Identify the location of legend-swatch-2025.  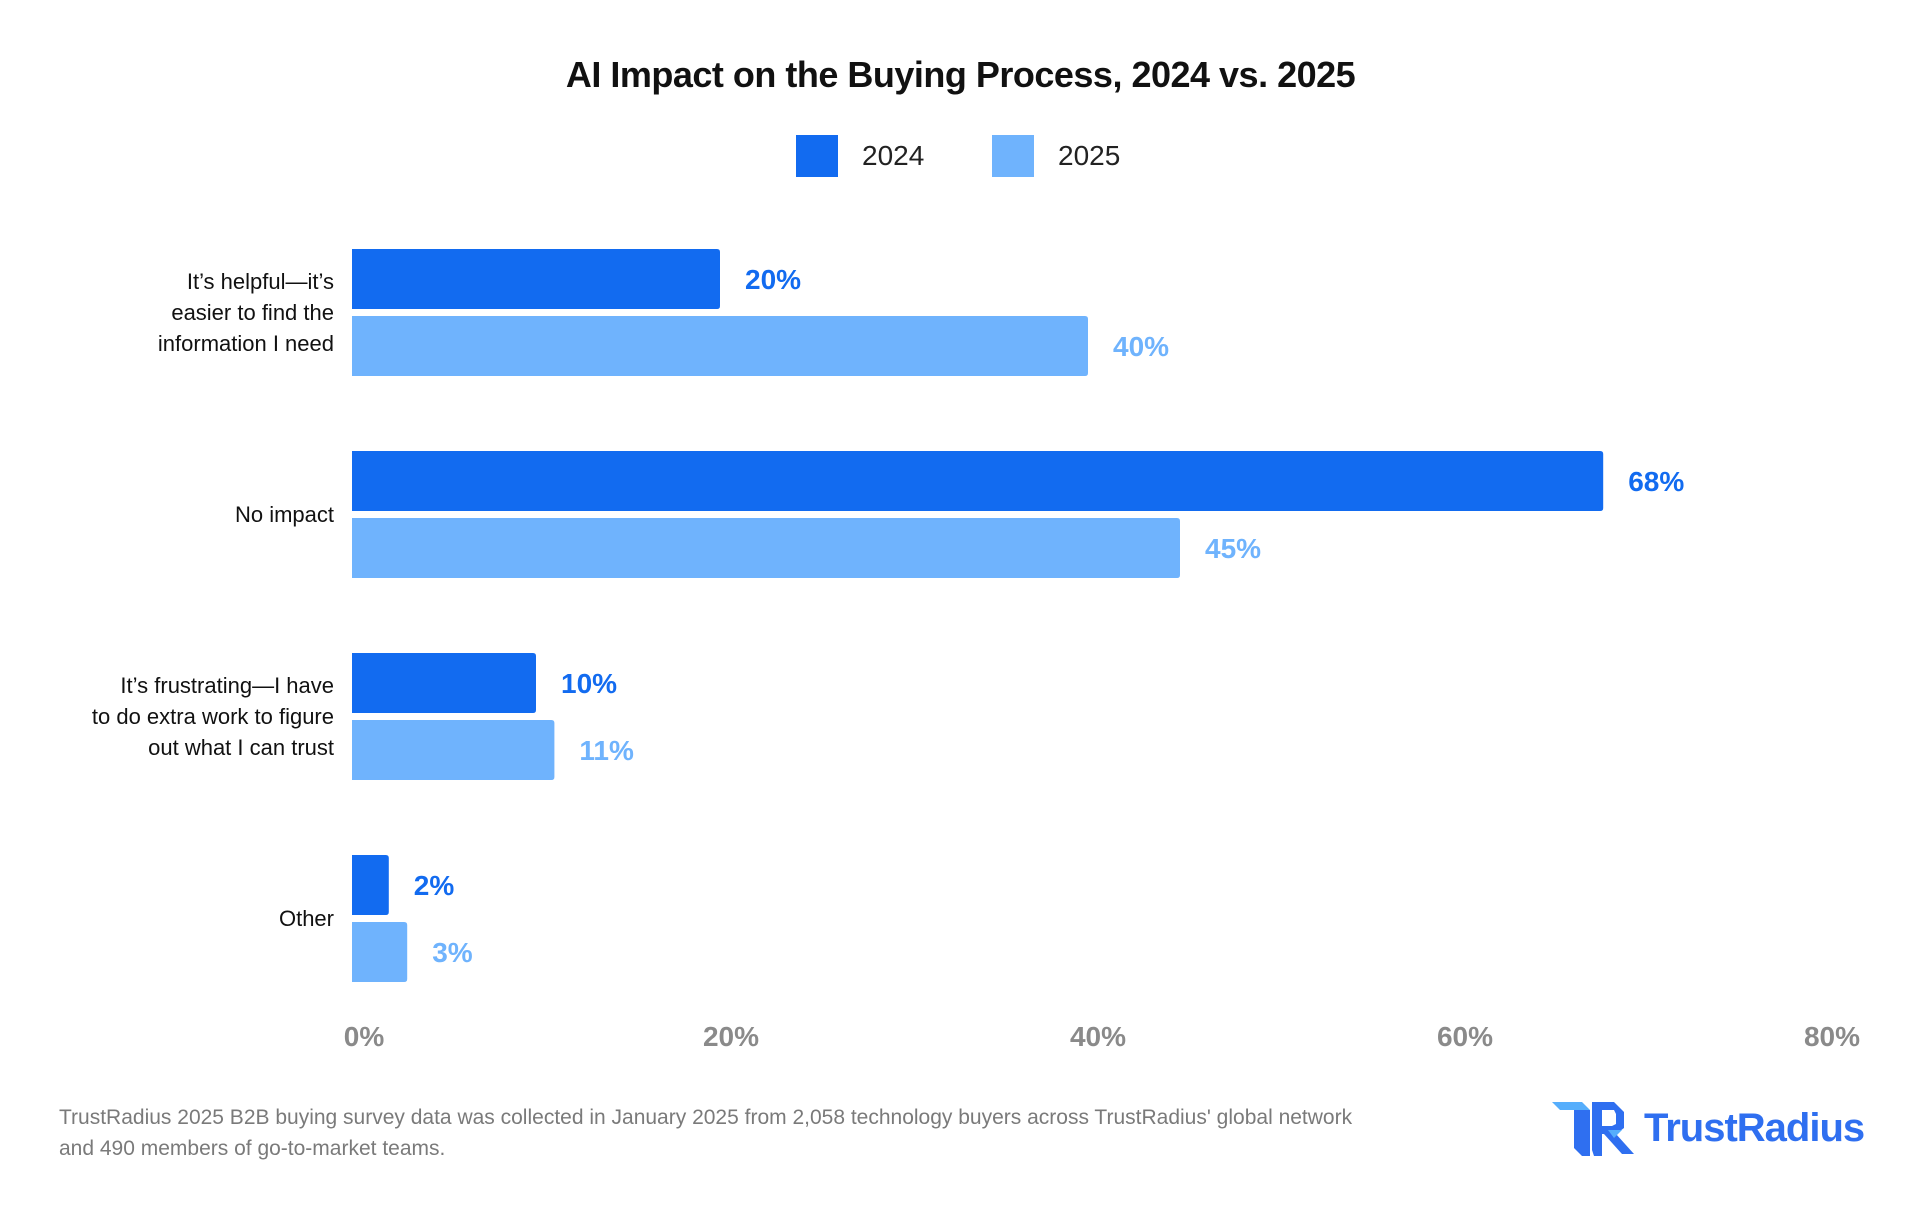
(1013, 156).